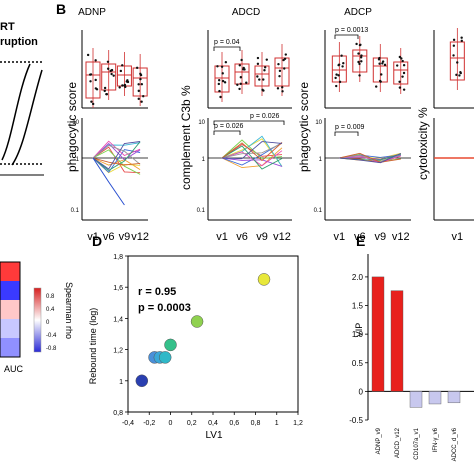 Image resolution: width=474 pixels, height=474 pixels. I want to click on y-tick-label: 0, so click(361, 391).